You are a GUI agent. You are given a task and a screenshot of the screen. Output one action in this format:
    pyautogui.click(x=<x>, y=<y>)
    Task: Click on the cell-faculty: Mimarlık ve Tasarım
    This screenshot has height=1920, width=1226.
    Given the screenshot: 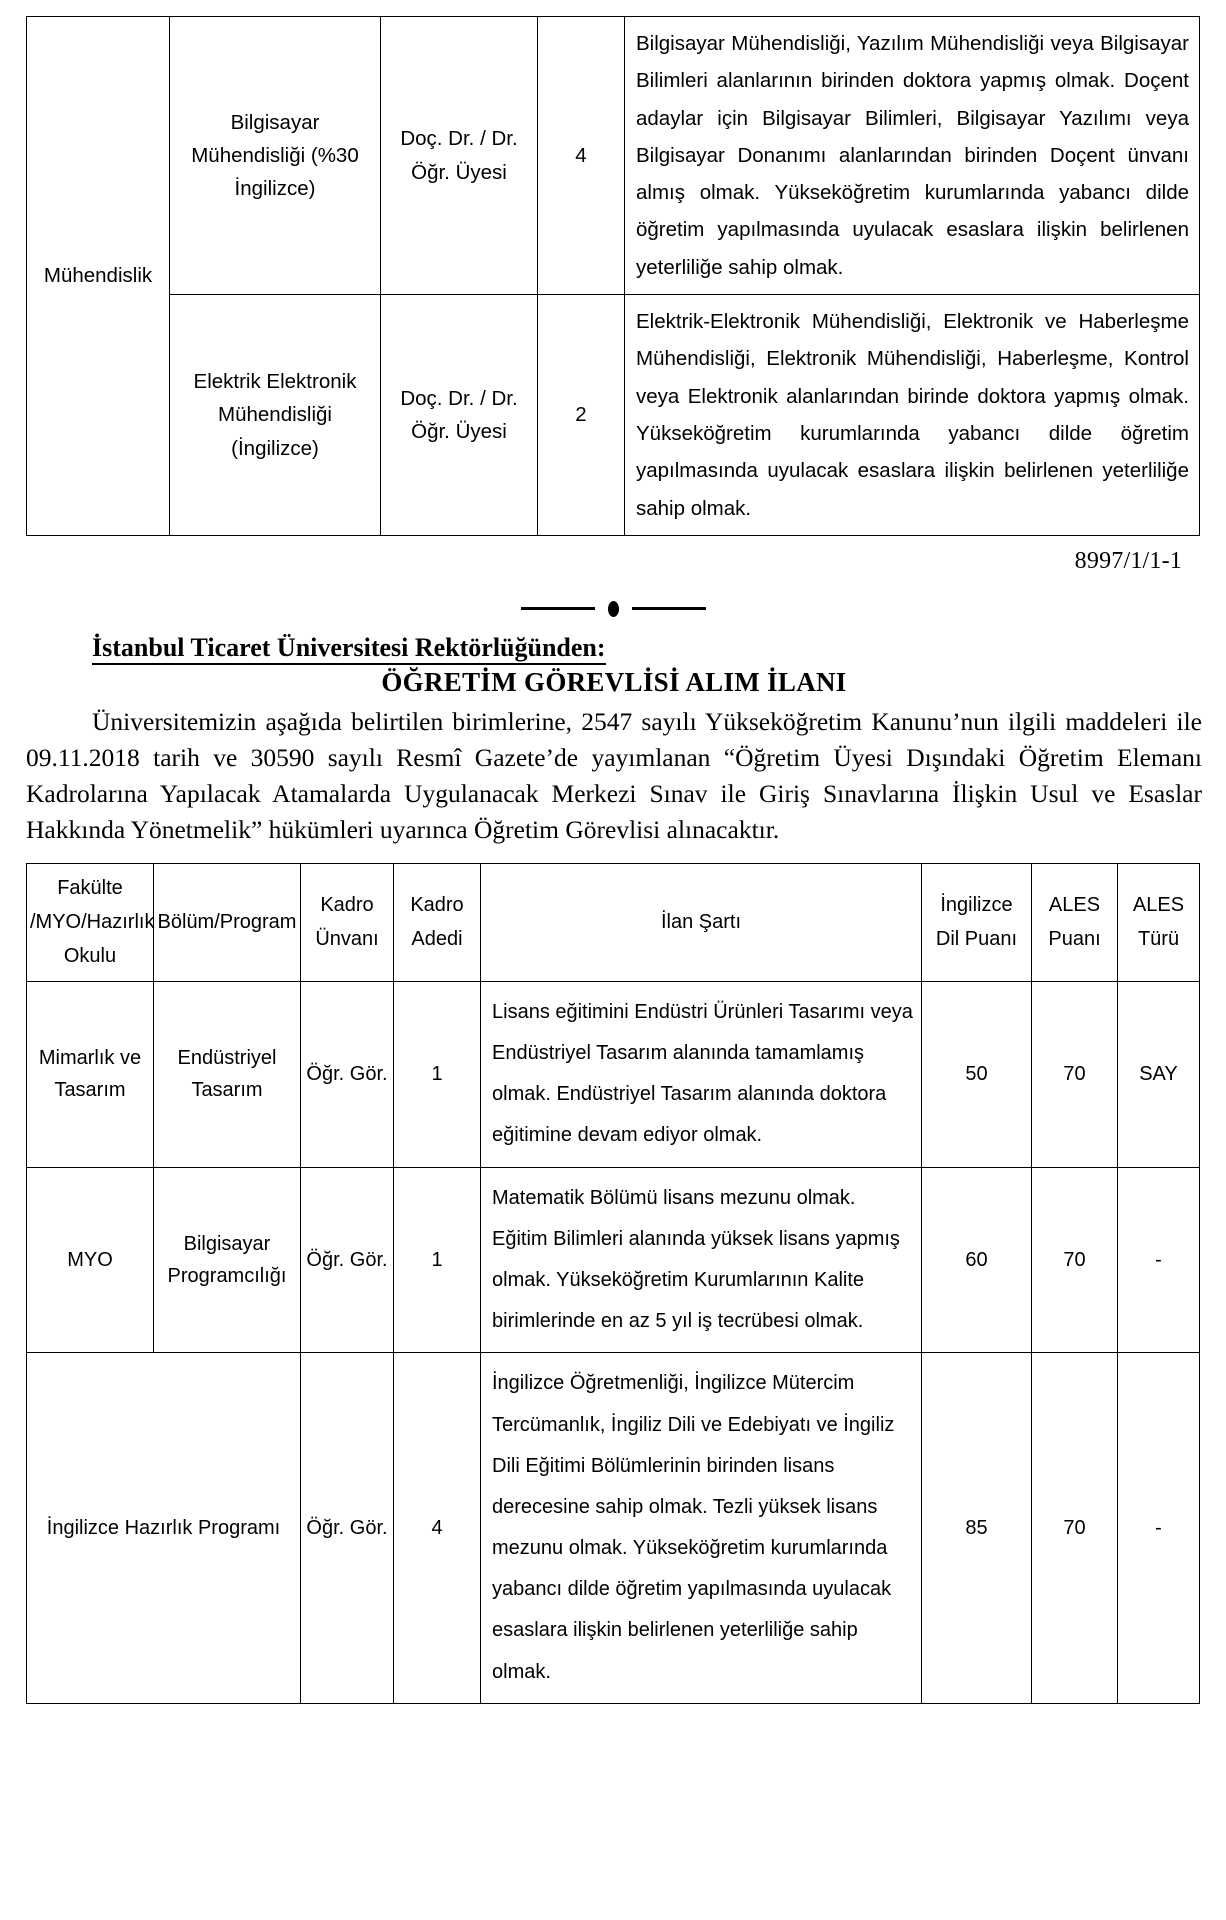 What is the action you would take?
    pyautogui.click(x=90, y=1074)
    